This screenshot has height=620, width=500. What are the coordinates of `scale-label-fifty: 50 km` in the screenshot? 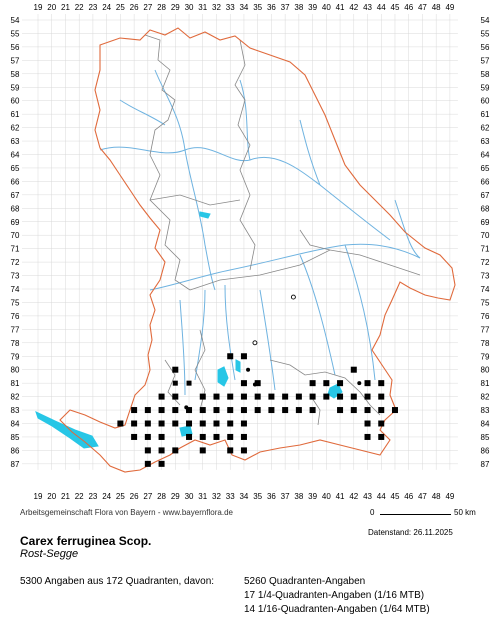 It's located at (465, 512).